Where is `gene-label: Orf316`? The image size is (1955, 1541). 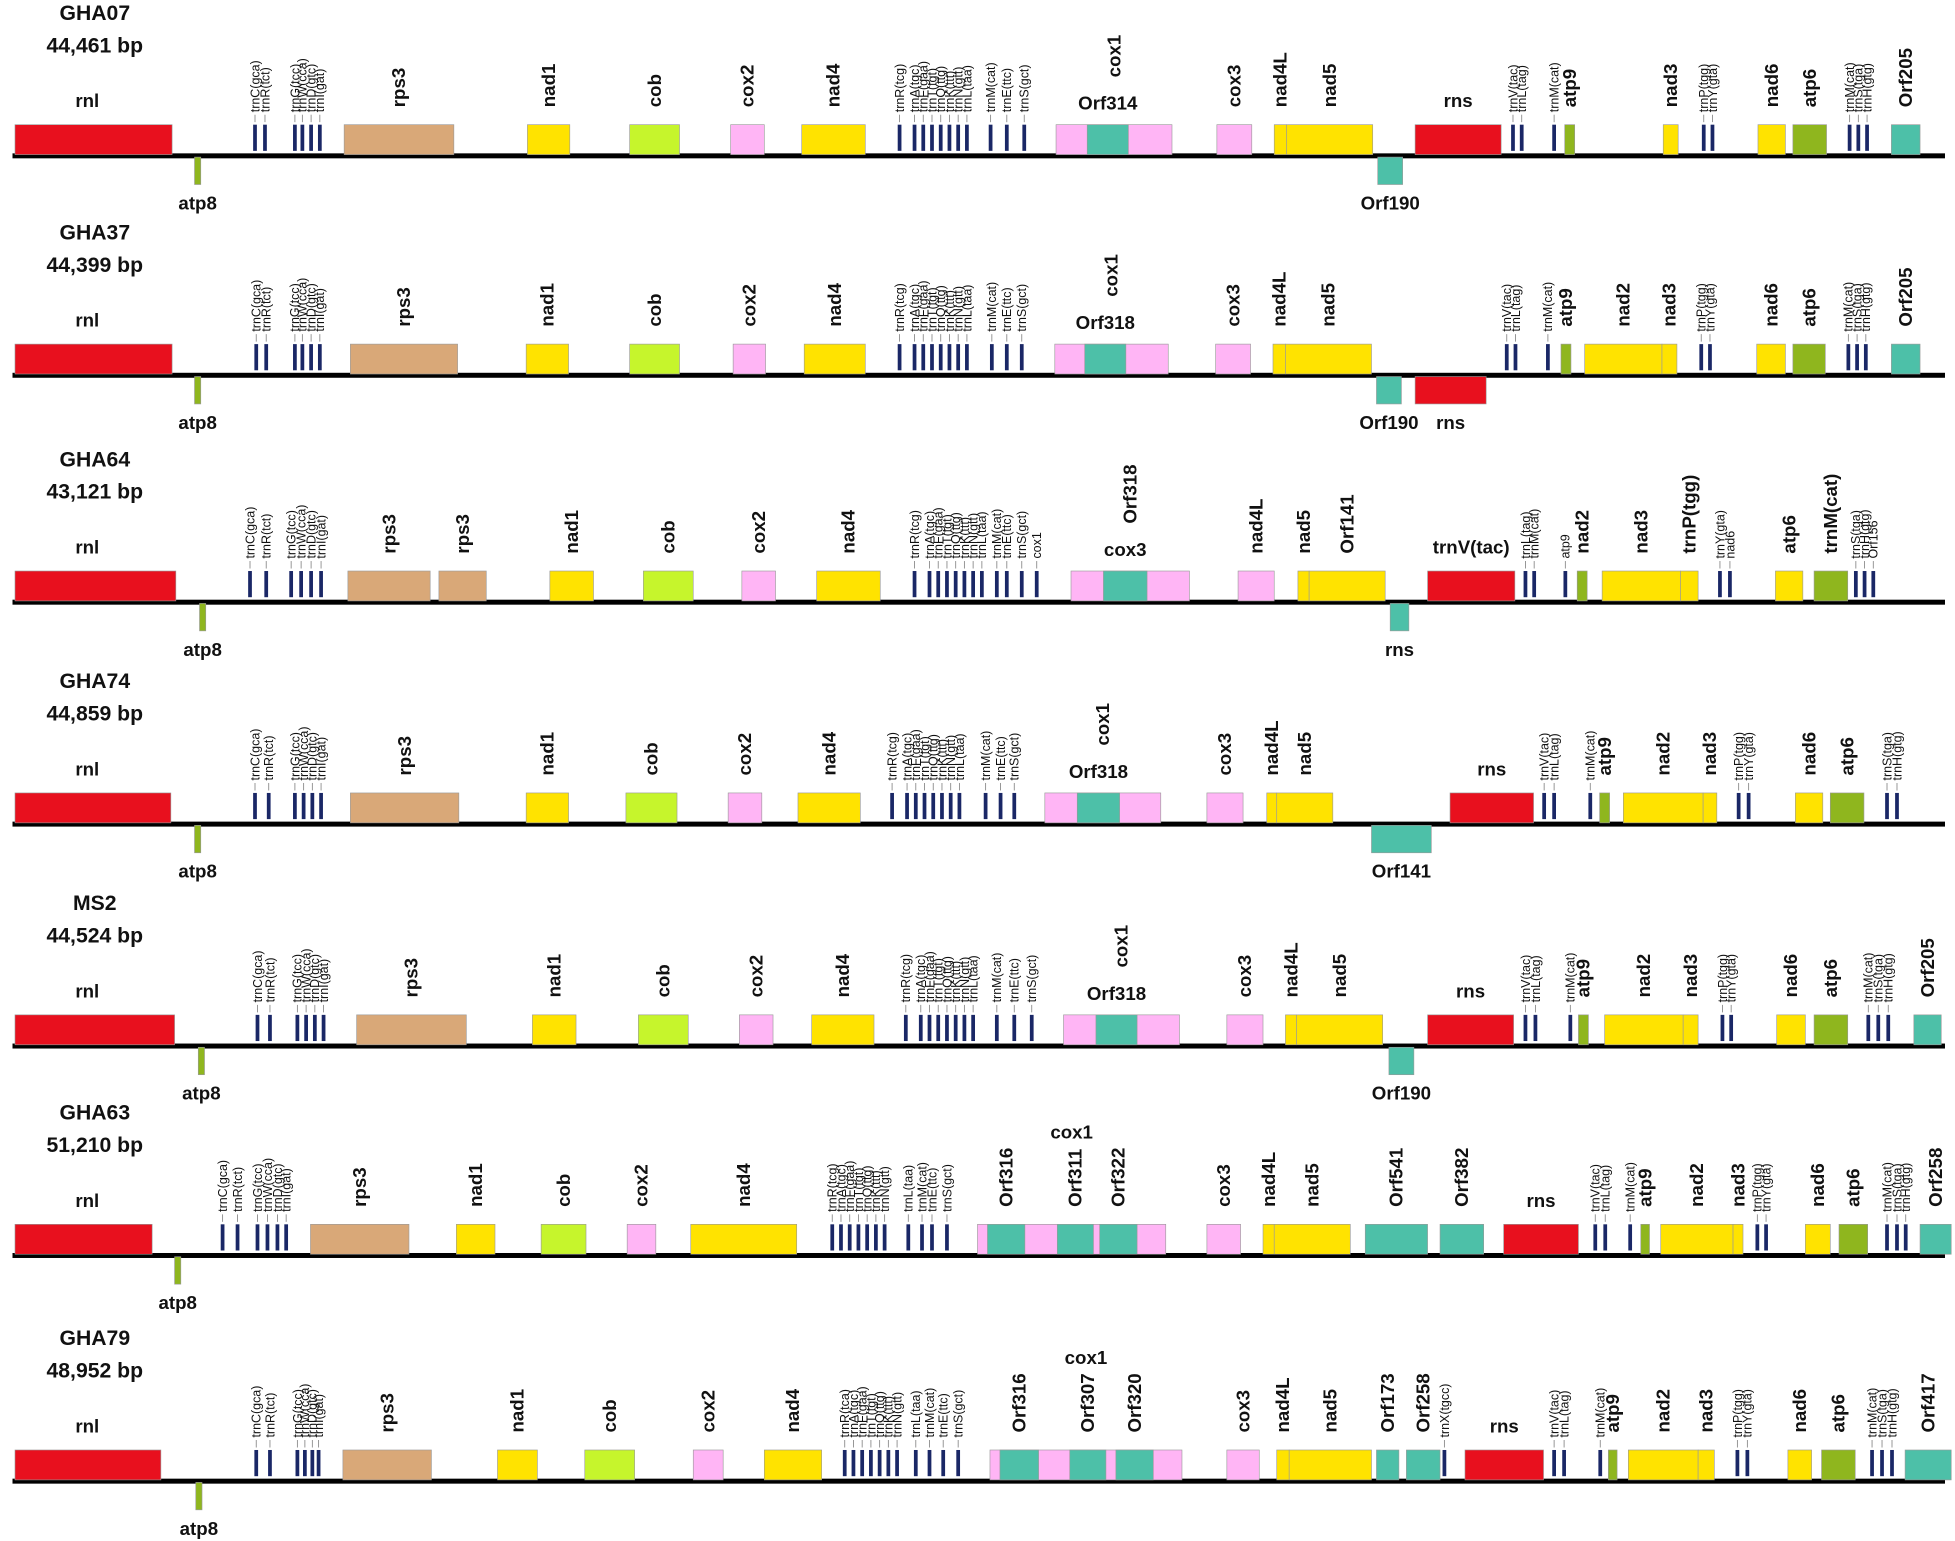 gene-label: Orf316 is located at coordinates (1005, 1177).